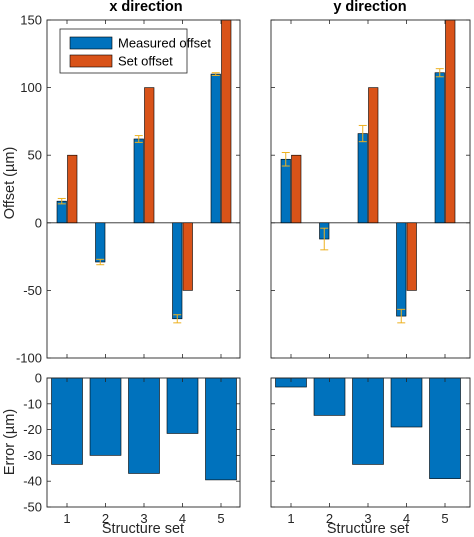  Describe the element at coordinates (66, 518) in the screenshot. I see `xtick-label-xdir-error-1: 1` at that location.